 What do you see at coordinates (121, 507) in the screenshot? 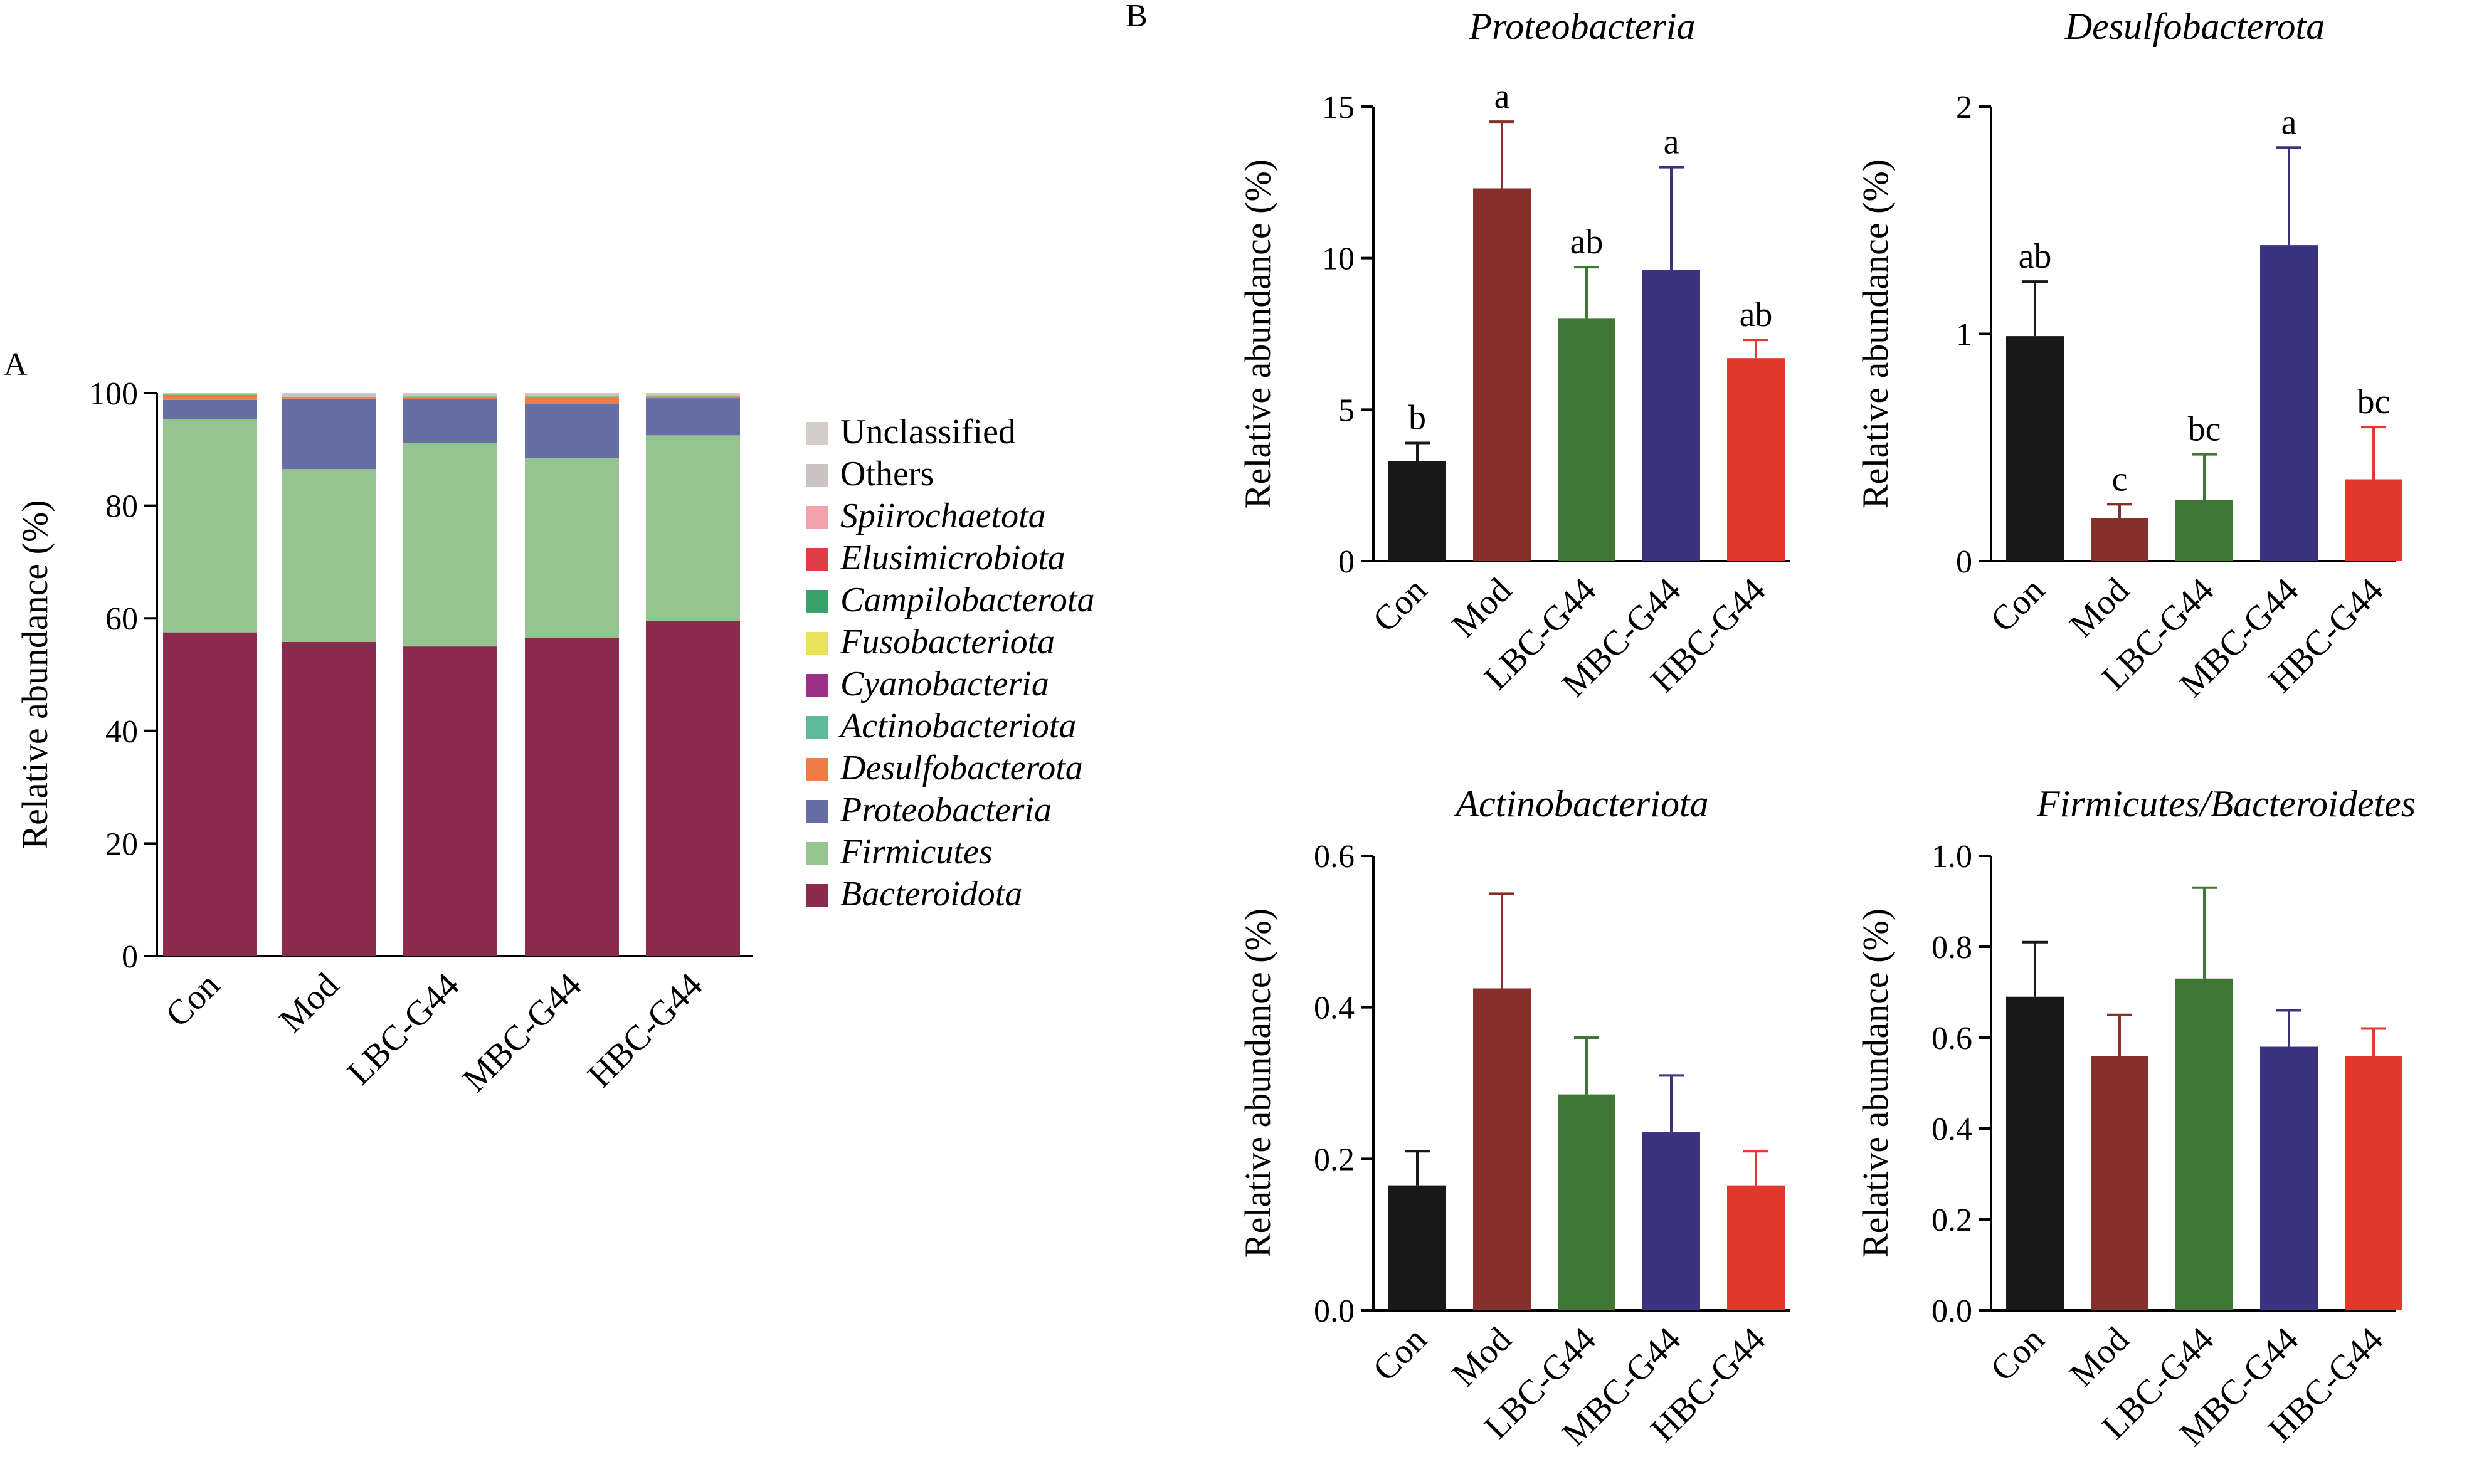
I see `y-tick-label: 80` at bounding box center [121, 507].